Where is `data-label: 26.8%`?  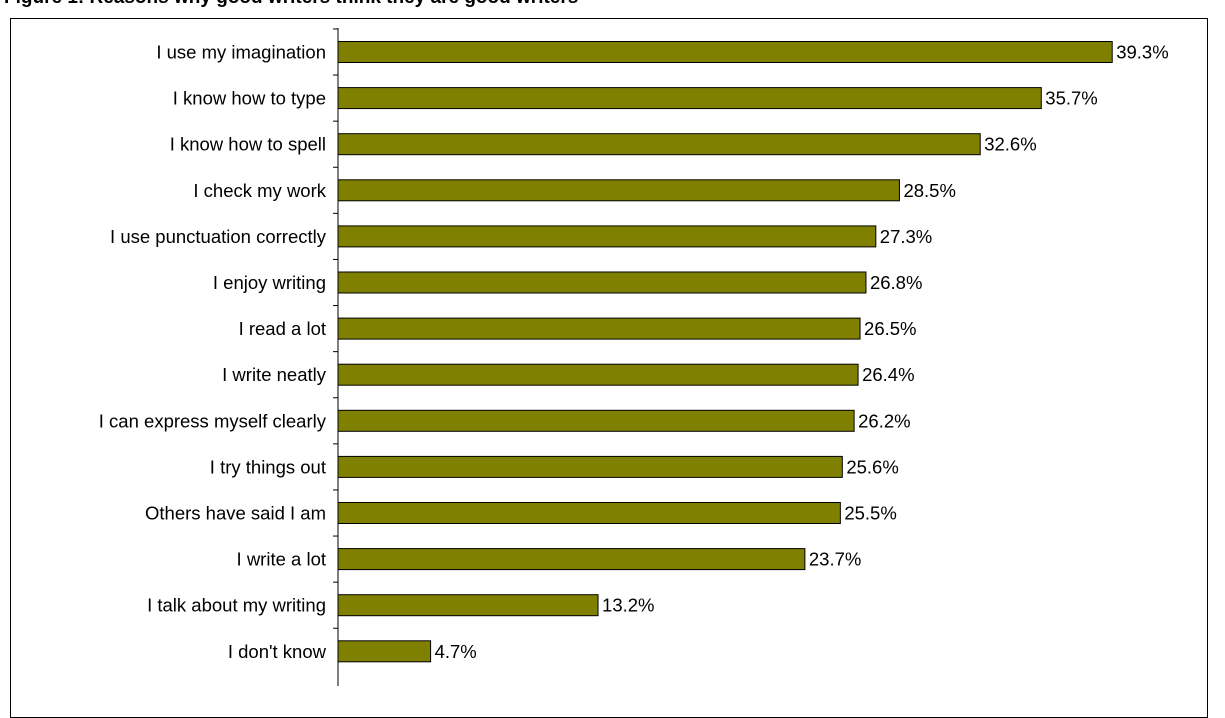 data-label: 26.8% is located at coordinates (896, 282).